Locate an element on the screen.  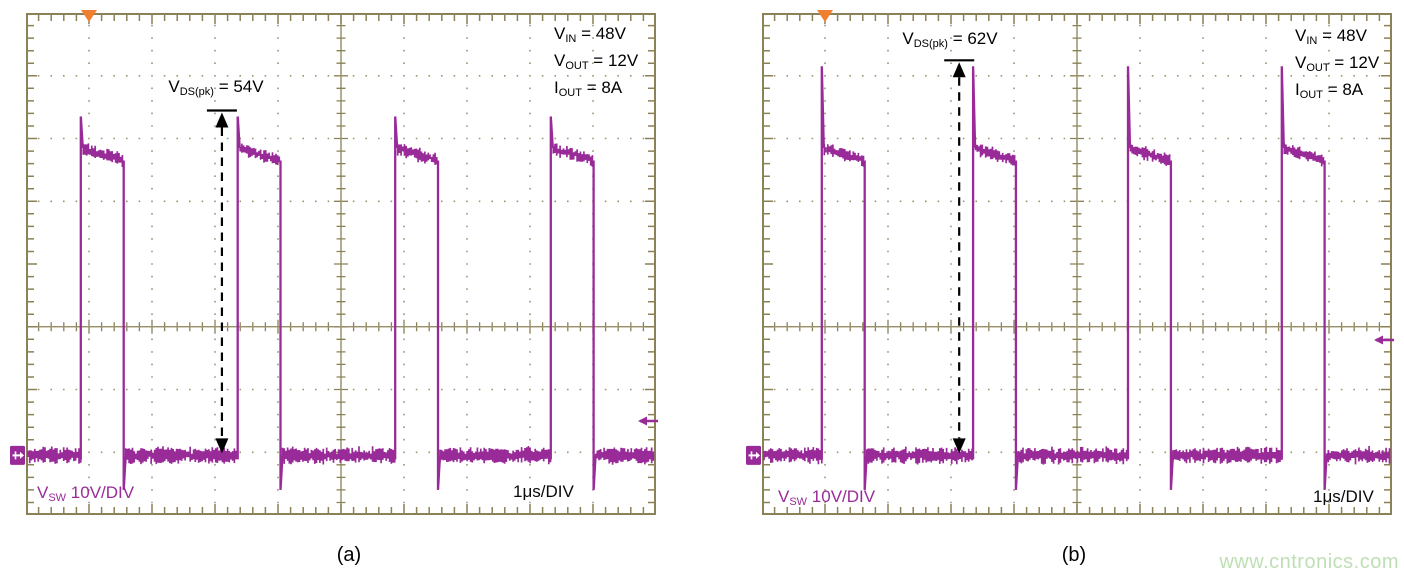
vds-peak-annotation-b: VDS(pk) = 62V is located at coordinates (949, 39).